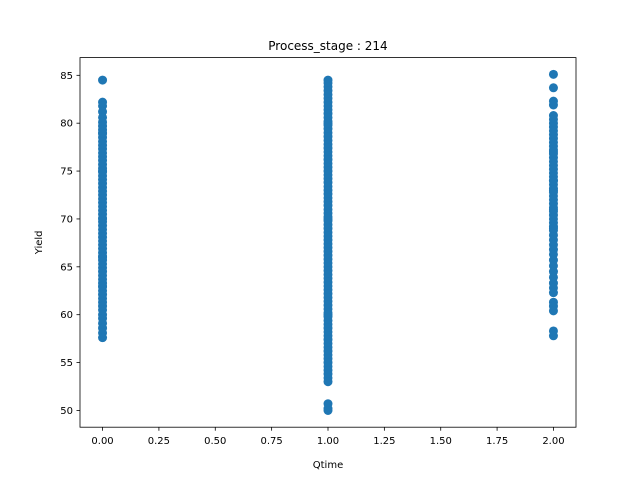  Describe the element at coordinates (384, 441) in the screenshot. I see `x-tick-label: 1.25` at that location.